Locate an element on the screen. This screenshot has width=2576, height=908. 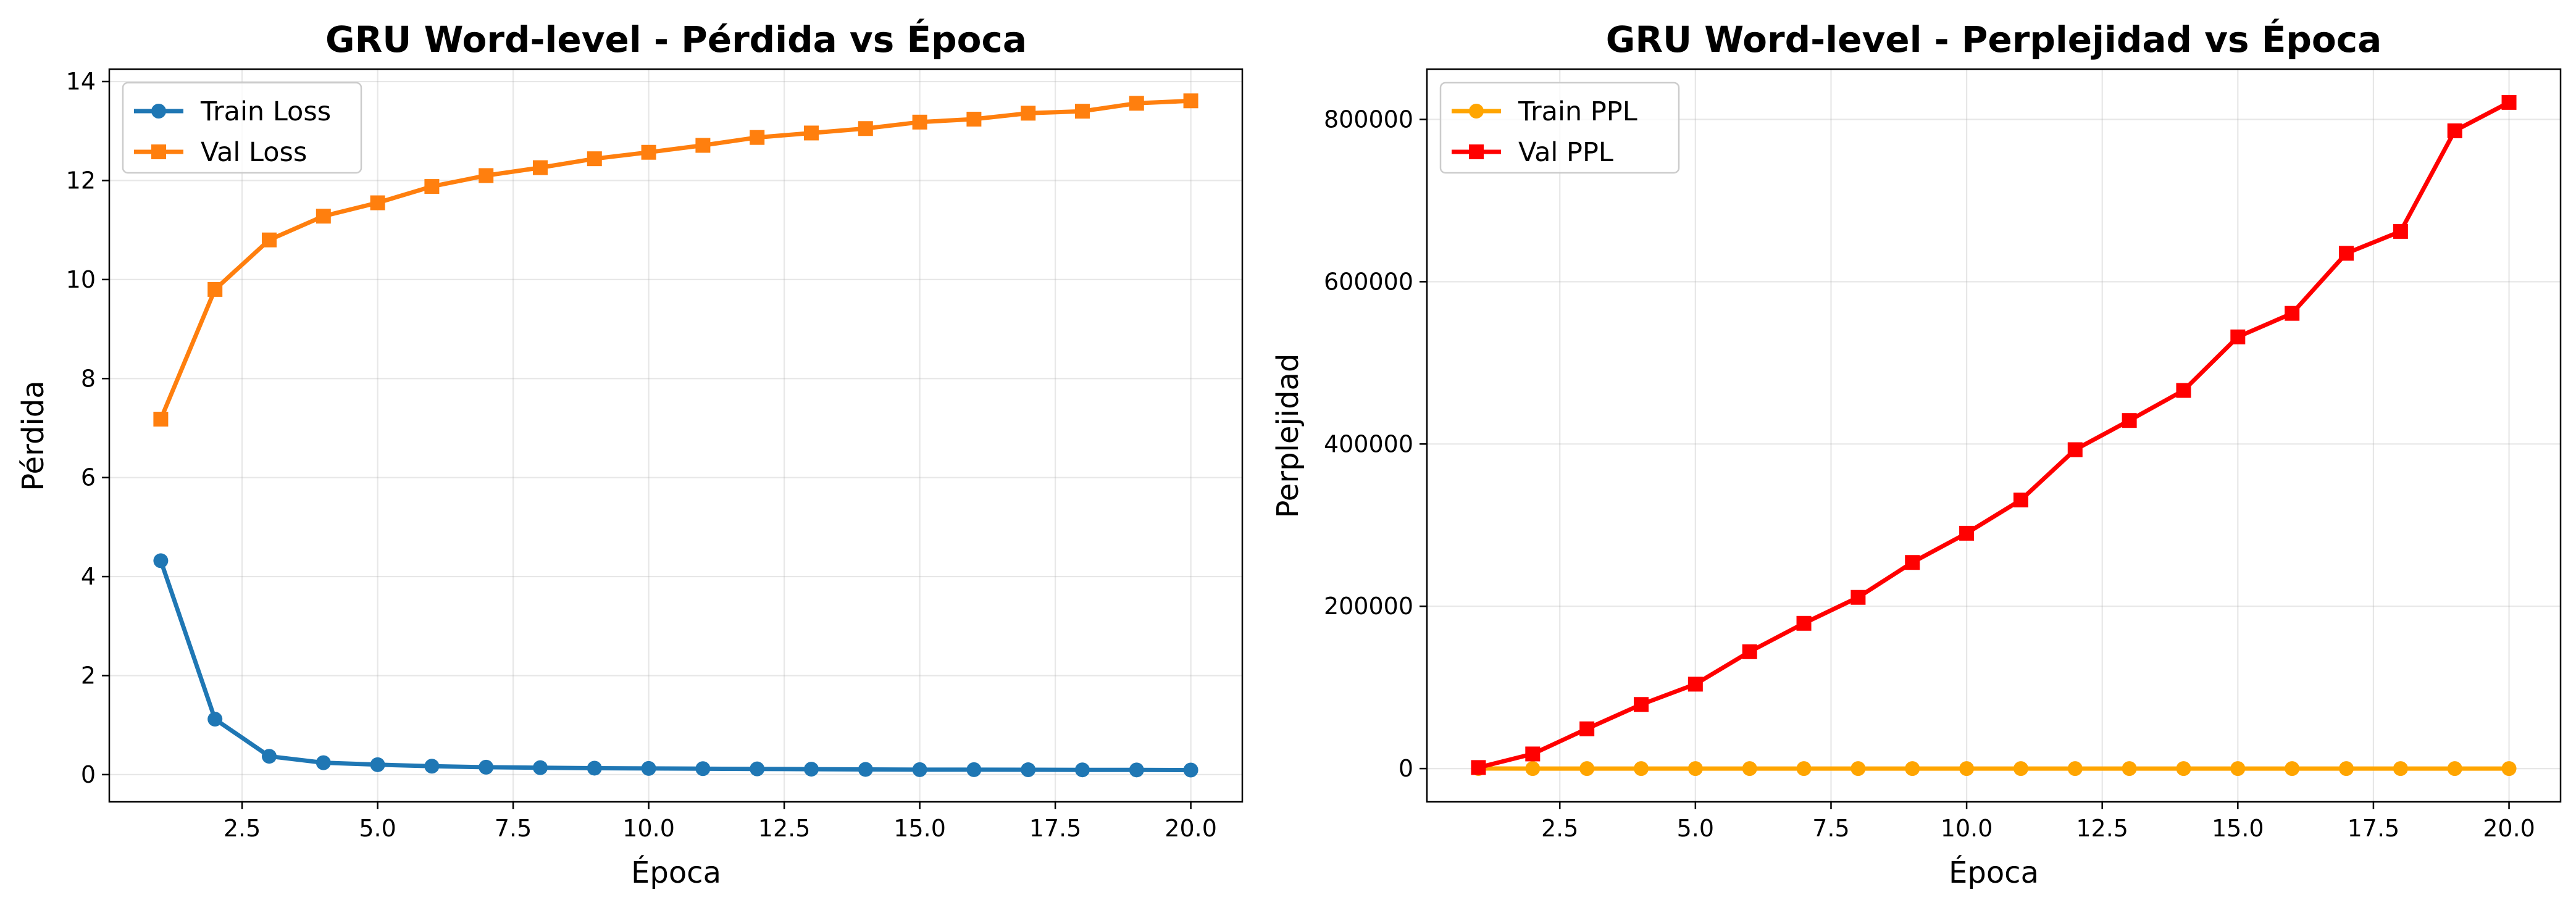
loss-chart-ylabel: Pérdida is located at coordinates (33, 436).